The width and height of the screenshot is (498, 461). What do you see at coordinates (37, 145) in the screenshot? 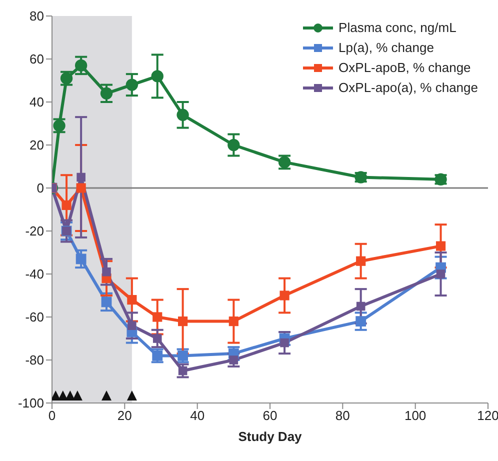
I see `y-tick-label: 20` at bounding box center [37, 145].